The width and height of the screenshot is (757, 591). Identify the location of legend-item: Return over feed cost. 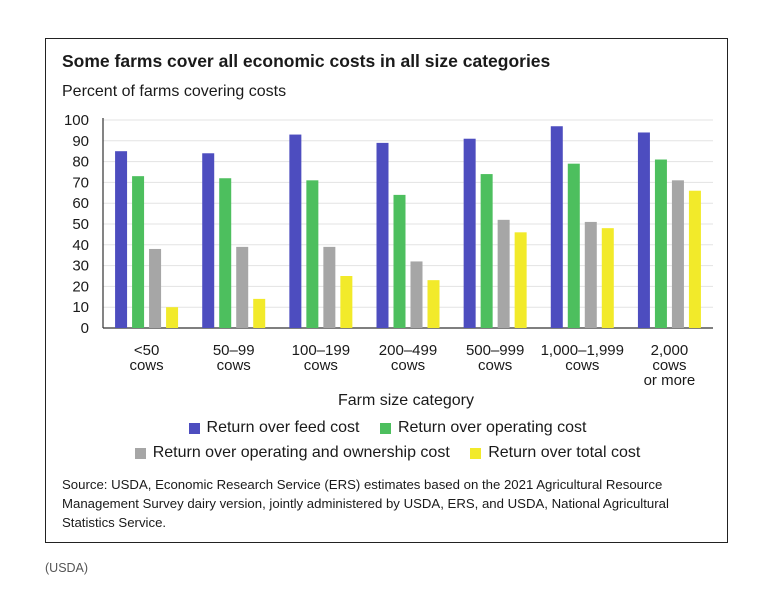
(274, 428).